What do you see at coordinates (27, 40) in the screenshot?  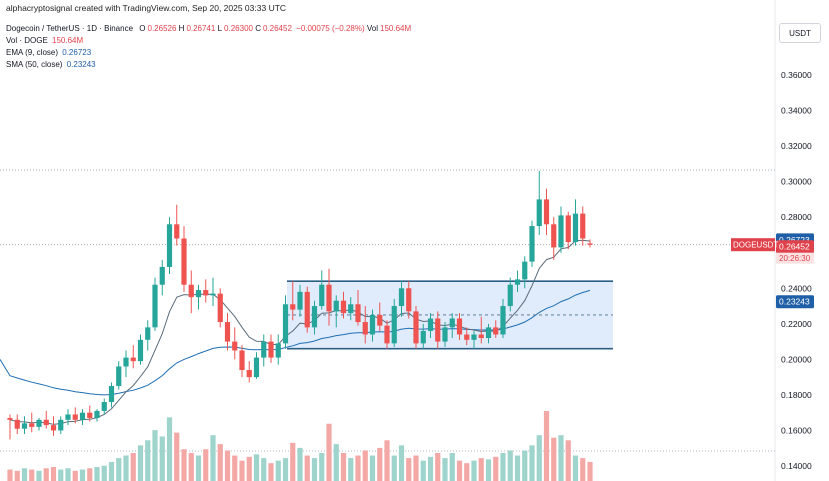 I see `volume-indicator-label: Vol · DOGE` at bounding box center [27, 40].